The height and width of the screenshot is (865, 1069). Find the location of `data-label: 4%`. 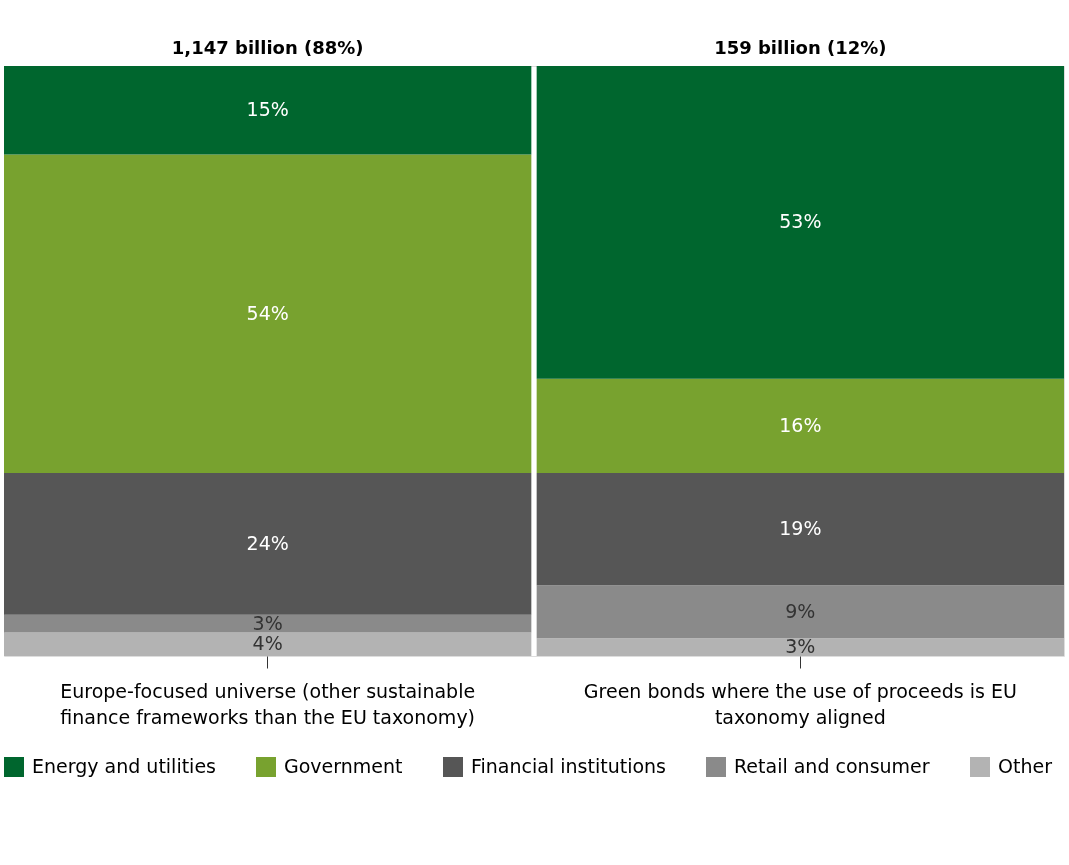

data-label: 4% is located at coordinates (267, 643).